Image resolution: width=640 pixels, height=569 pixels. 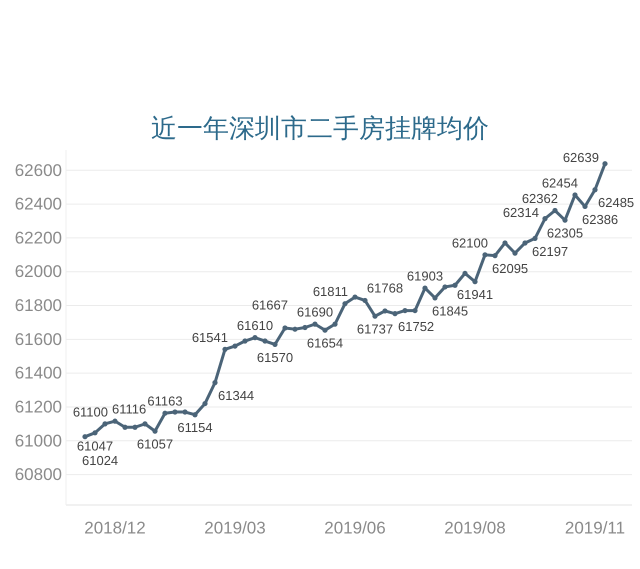 What do you see at coordinates (385, 288) in the screenshot?
I see `data-label: 61768` at bounding box center [385, 288].